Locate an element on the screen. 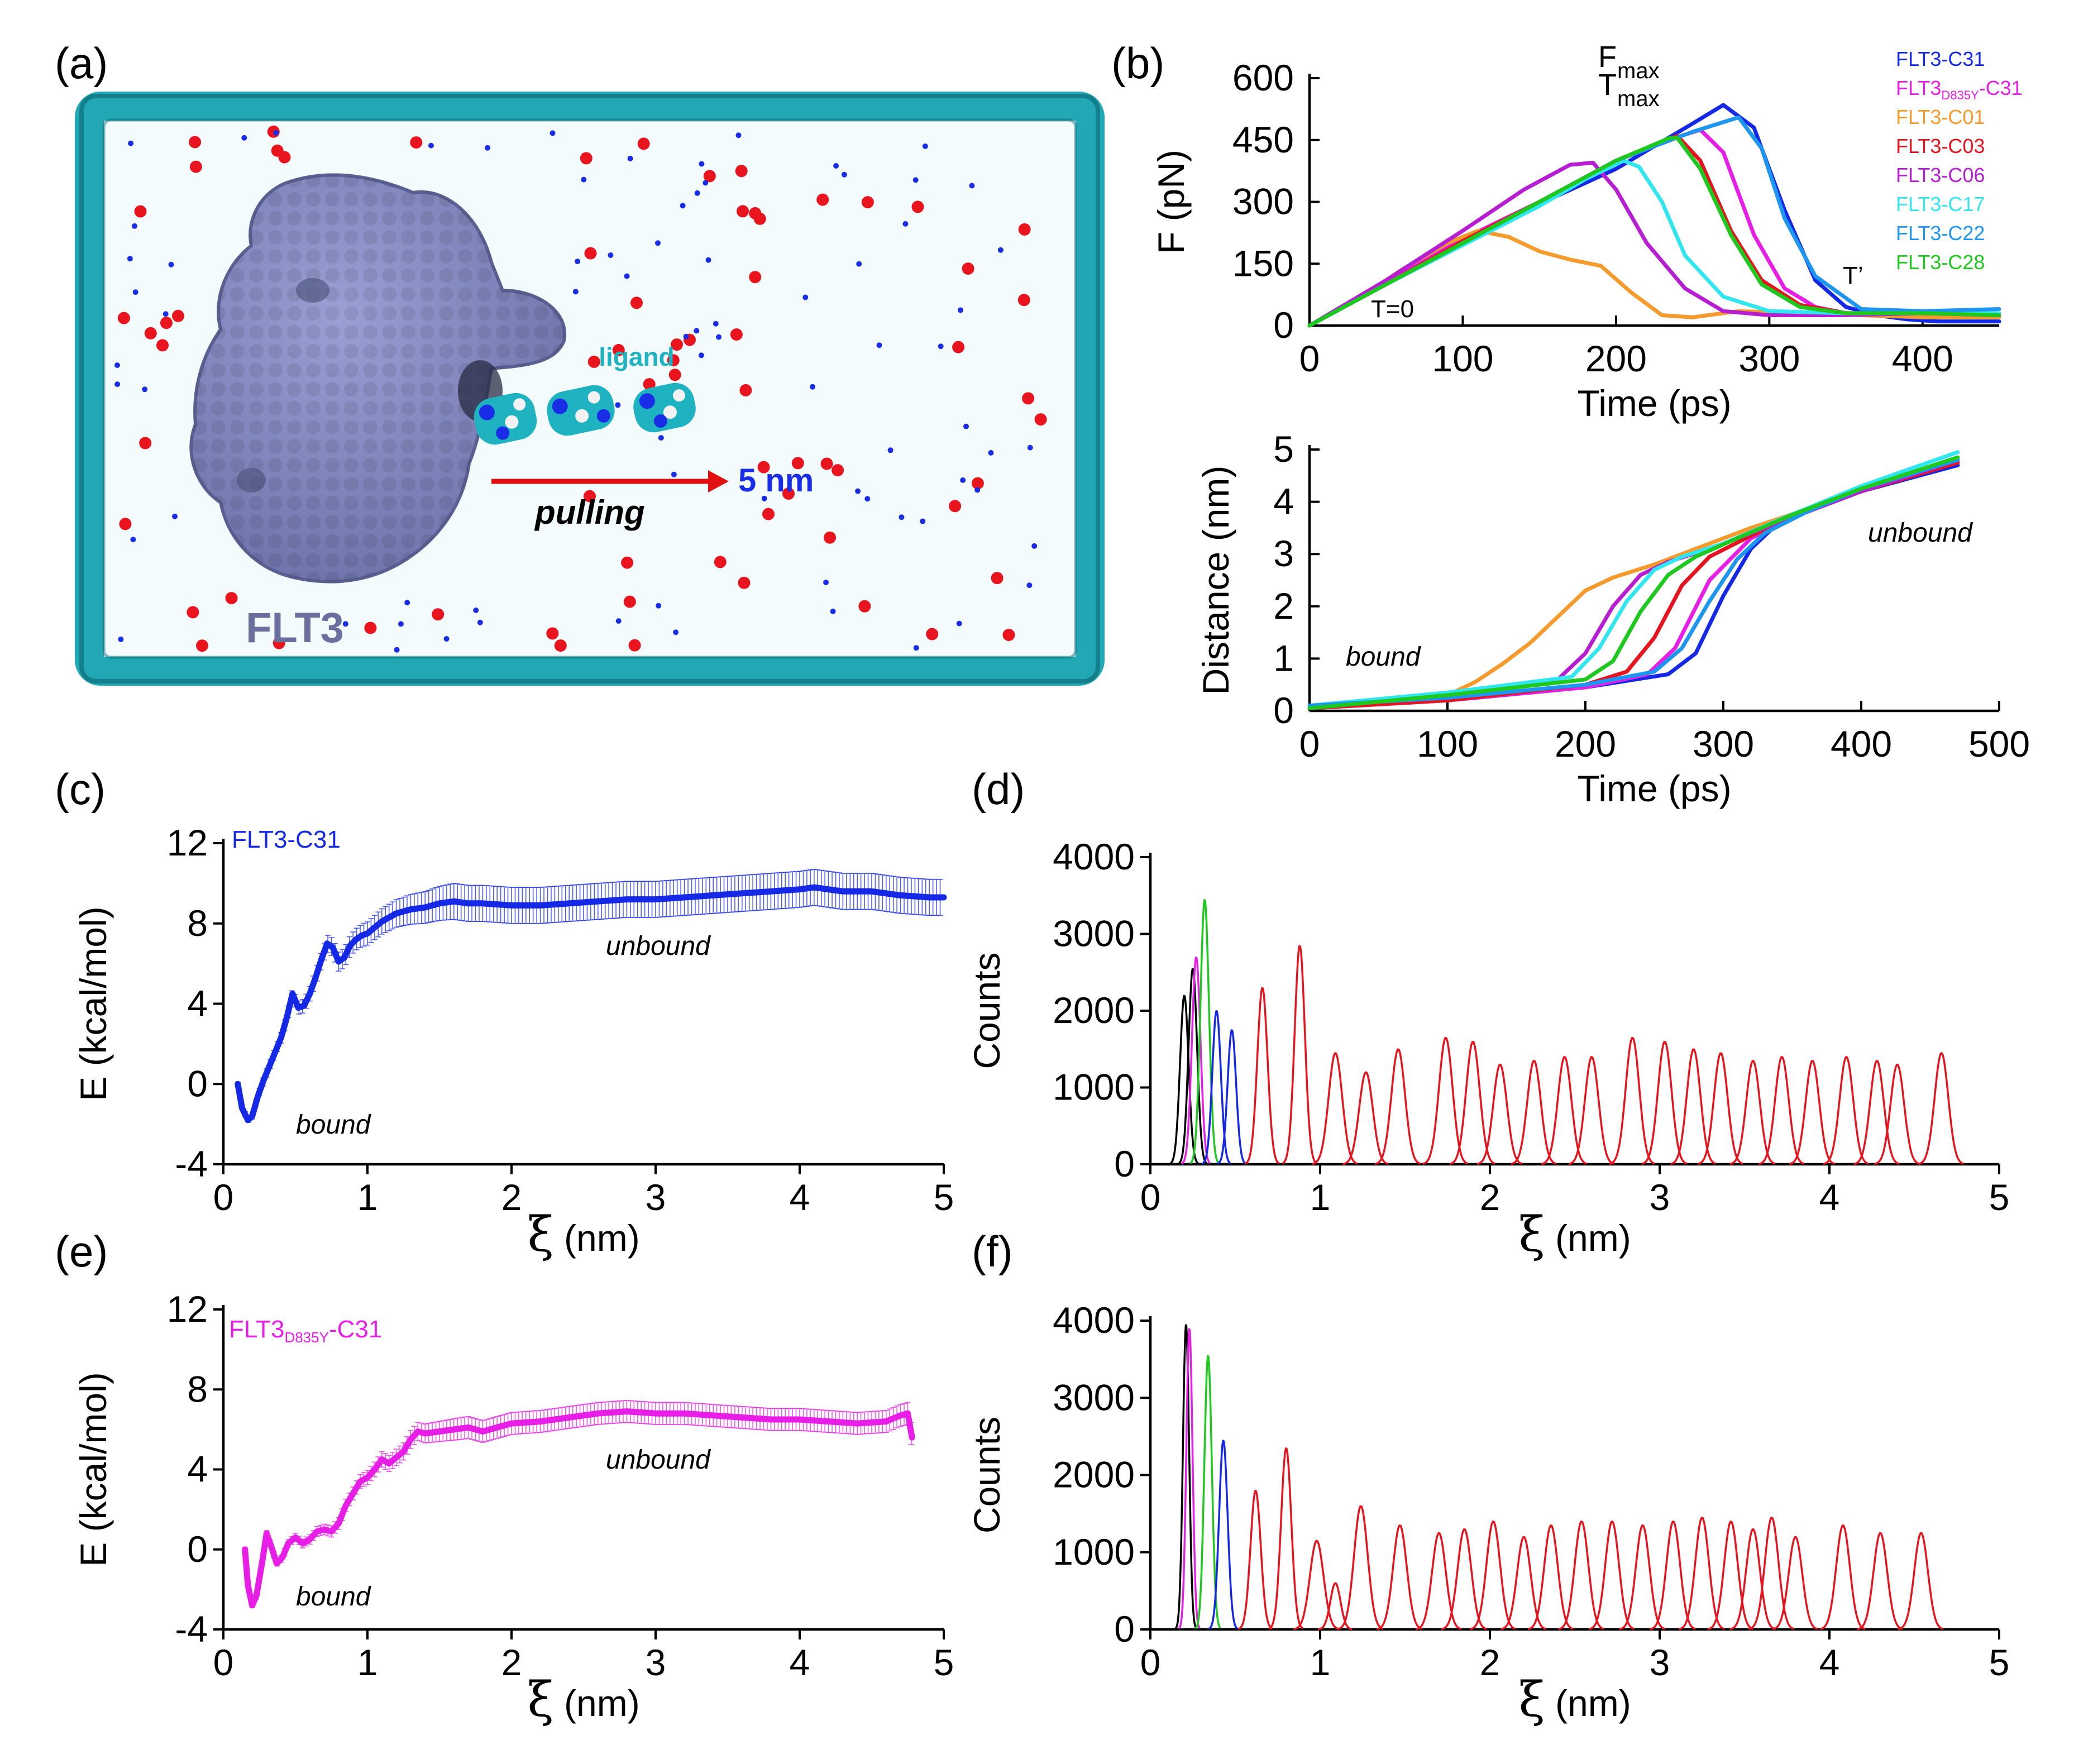 This screenshot has width=2093, height=1764. y-tick-label: 2000 is located at coordinates (1094, 1474).